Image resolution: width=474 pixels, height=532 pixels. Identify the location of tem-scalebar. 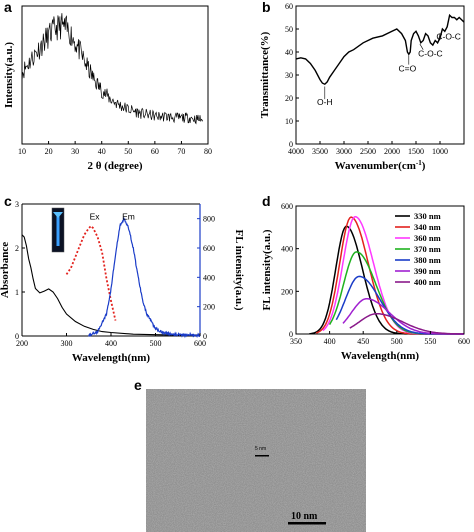
(307, 523).